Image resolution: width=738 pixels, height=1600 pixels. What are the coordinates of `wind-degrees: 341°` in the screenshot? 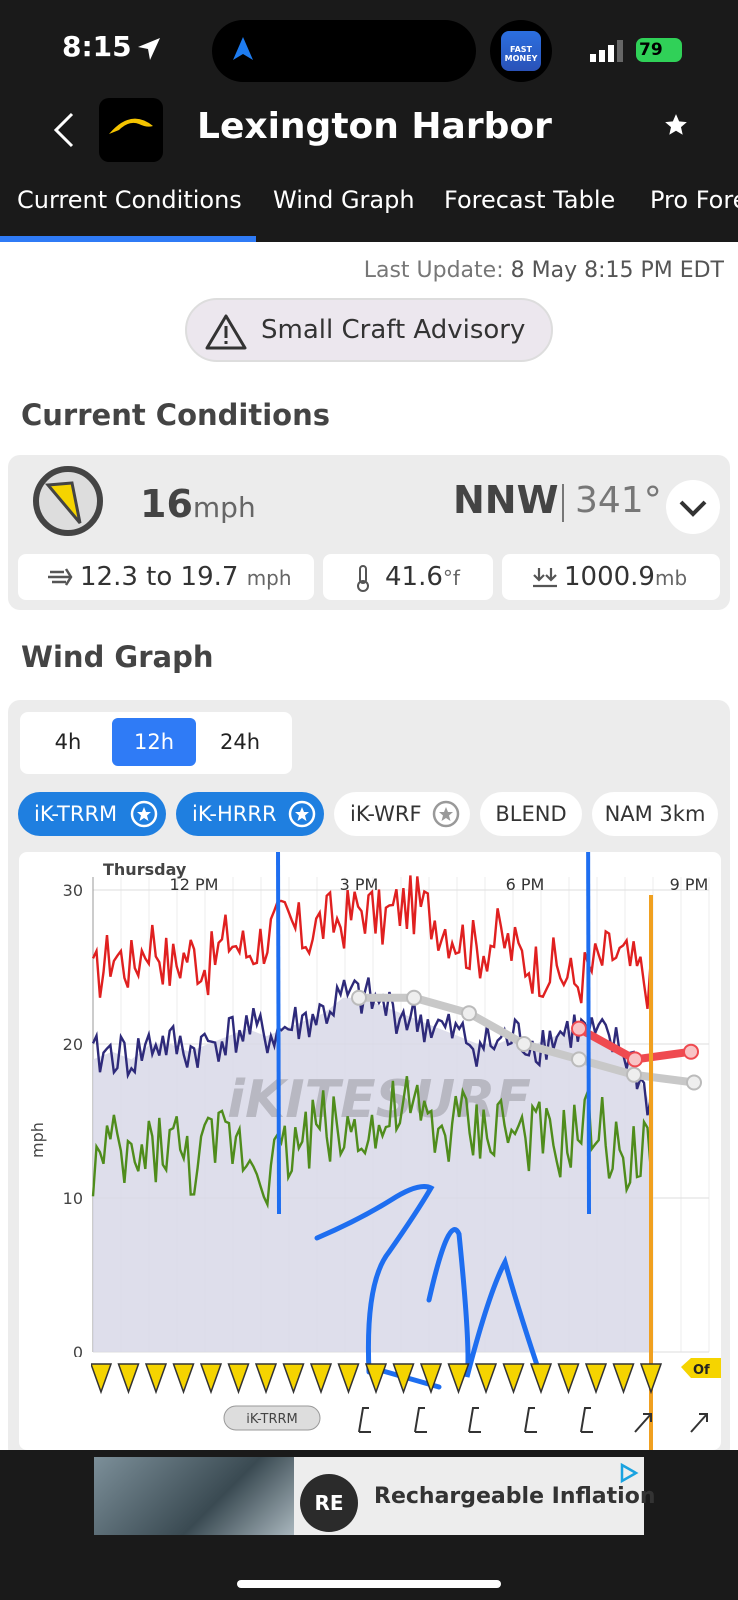 It's located at (618, 500).